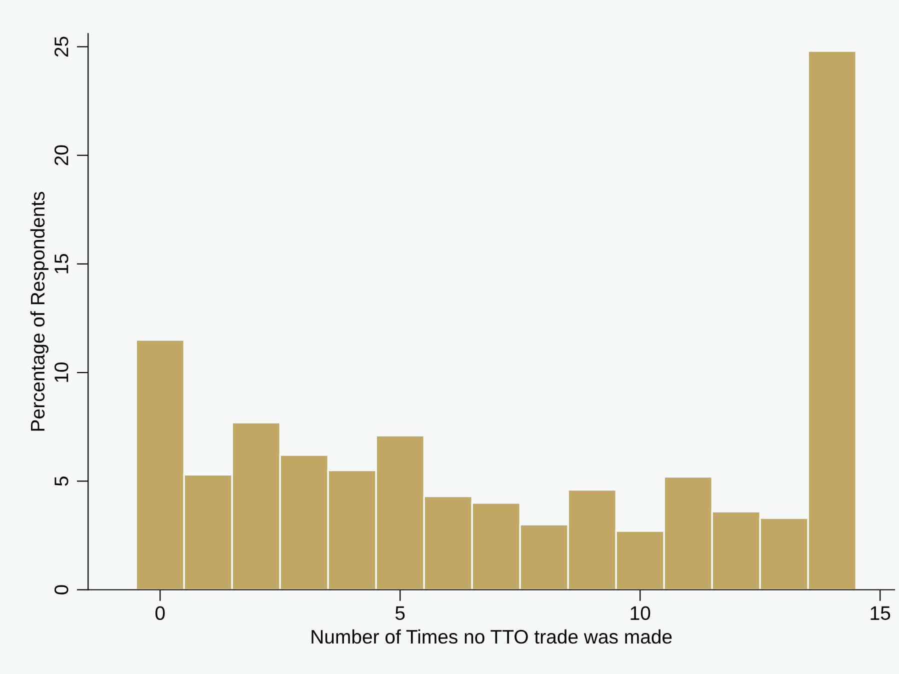 This screenshot has height=674, width=899. What do you see at coordinates (492, 636) in the screenshot?
I see `x-axis-title: Number of Times no TTO trade was made` at bounding box center [492, 636].